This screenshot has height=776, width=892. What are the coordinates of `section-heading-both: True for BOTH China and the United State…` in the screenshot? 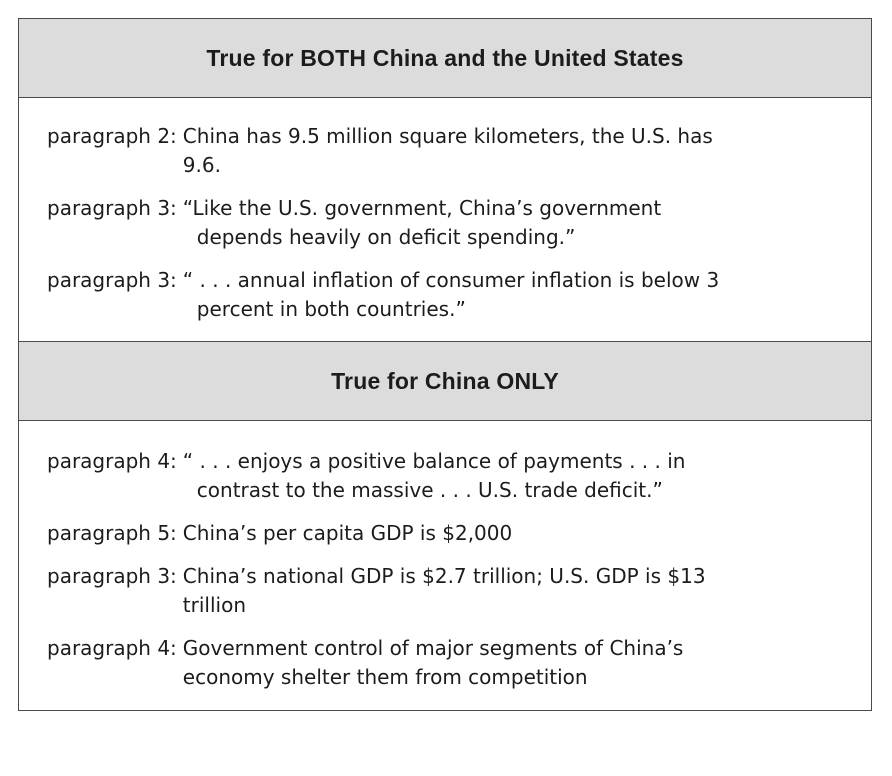 It's located at (445, 58).